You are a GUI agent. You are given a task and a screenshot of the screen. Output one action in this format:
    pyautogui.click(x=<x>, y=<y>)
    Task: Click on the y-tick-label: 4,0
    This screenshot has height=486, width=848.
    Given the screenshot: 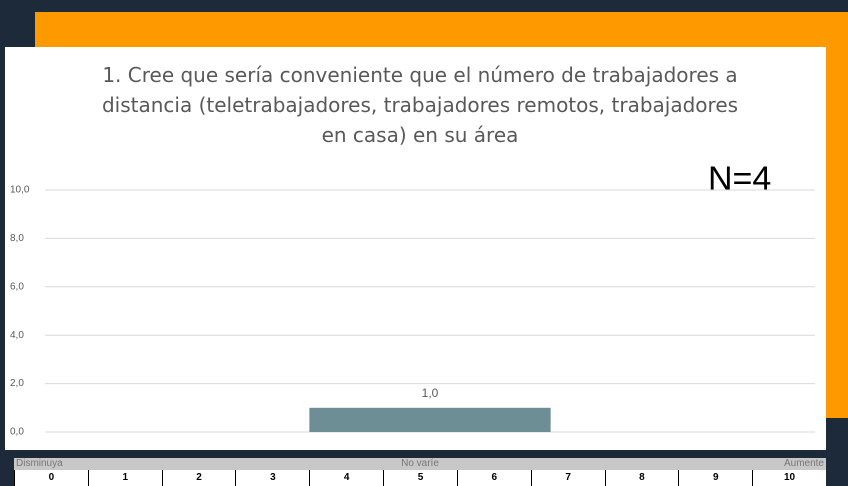 What is the action you would take?
    pyautogui.click(x=17, y=335)
    